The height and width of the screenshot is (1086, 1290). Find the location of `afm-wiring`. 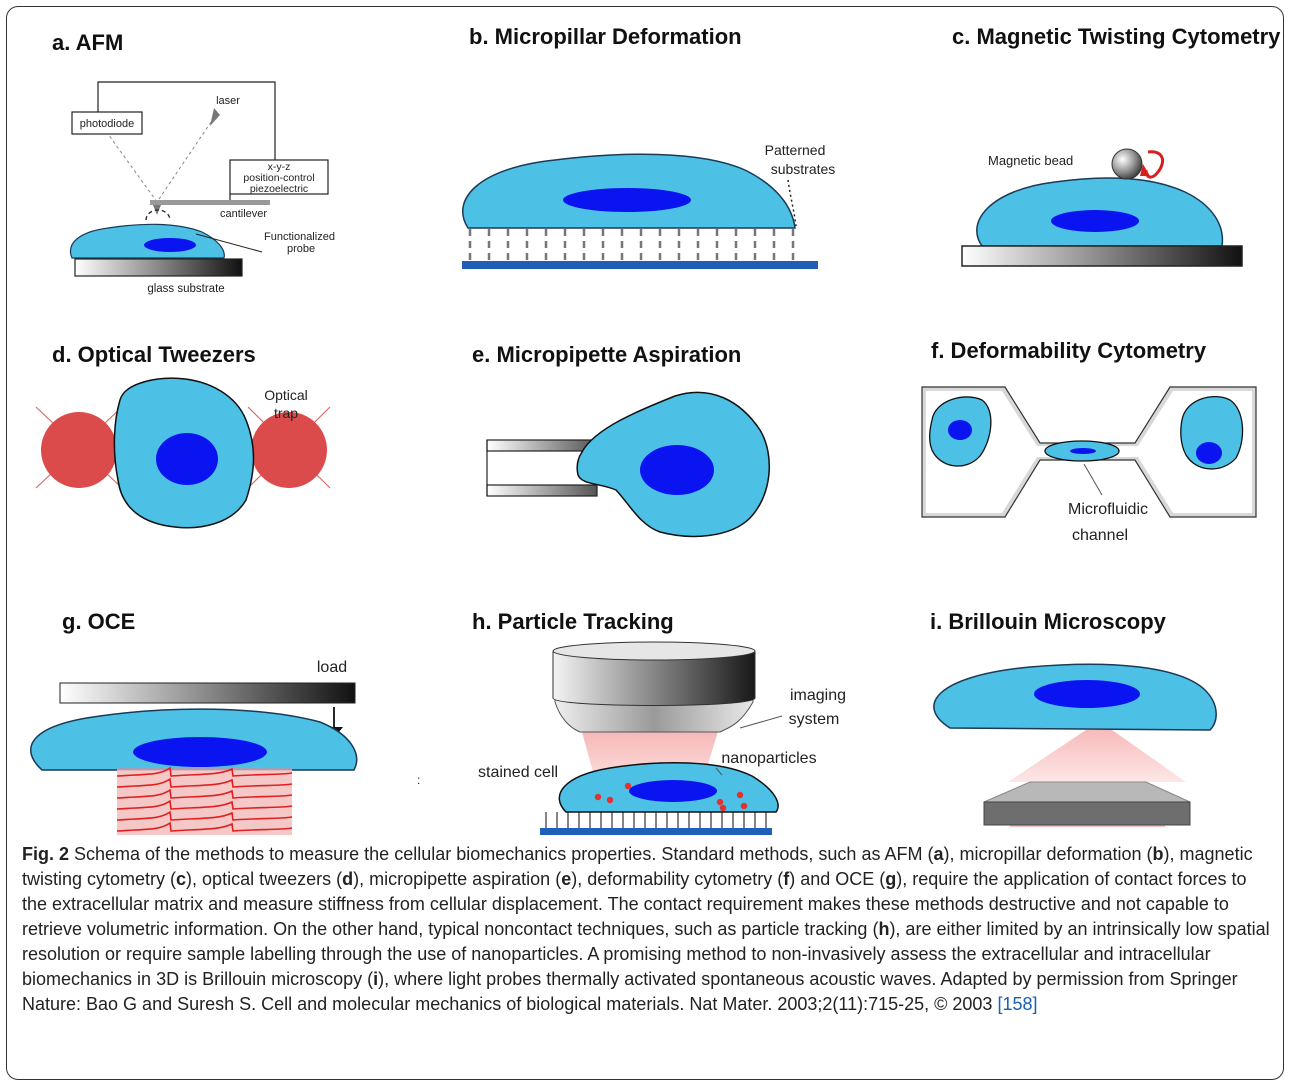

afm-wiring is located at coordinates (186, 120).